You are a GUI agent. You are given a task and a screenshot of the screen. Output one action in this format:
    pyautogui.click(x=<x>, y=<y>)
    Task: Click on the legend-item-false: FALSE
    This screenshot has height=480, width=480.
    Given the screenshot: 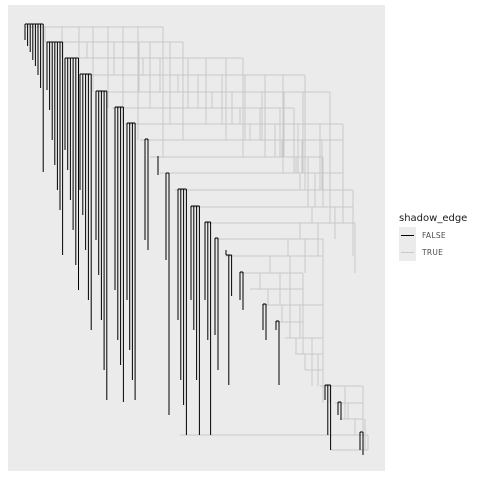 What is the action you would take?
    pyautogui.click(x=437, y=235)
    